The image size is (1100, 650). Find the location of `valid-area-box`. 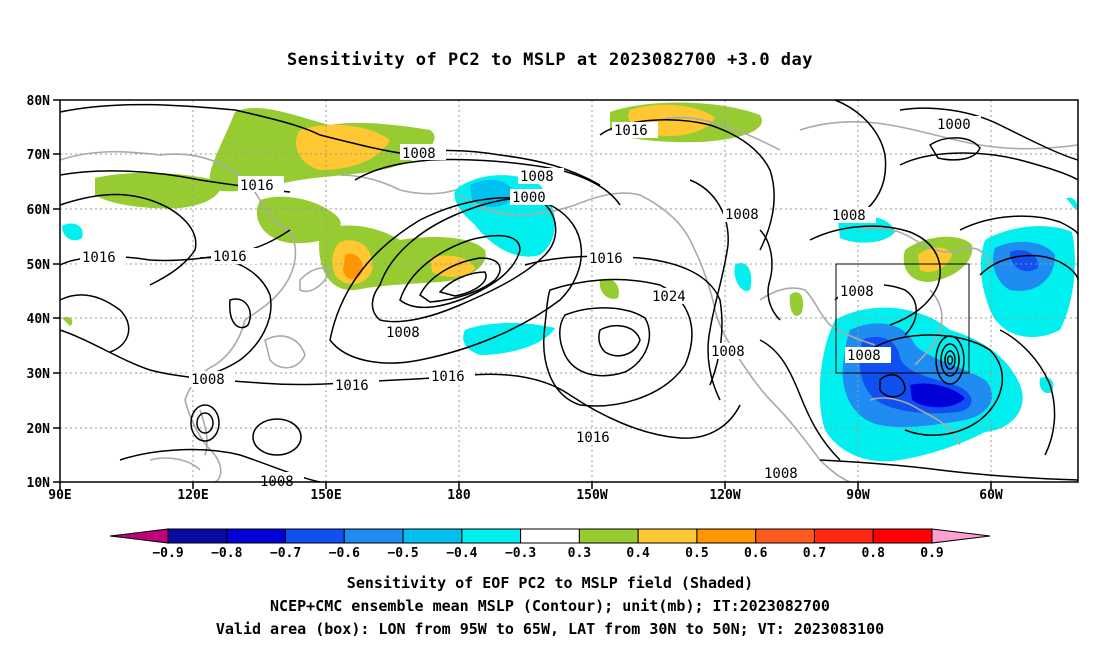

valid-area-box is located at coordinates (902, 318).